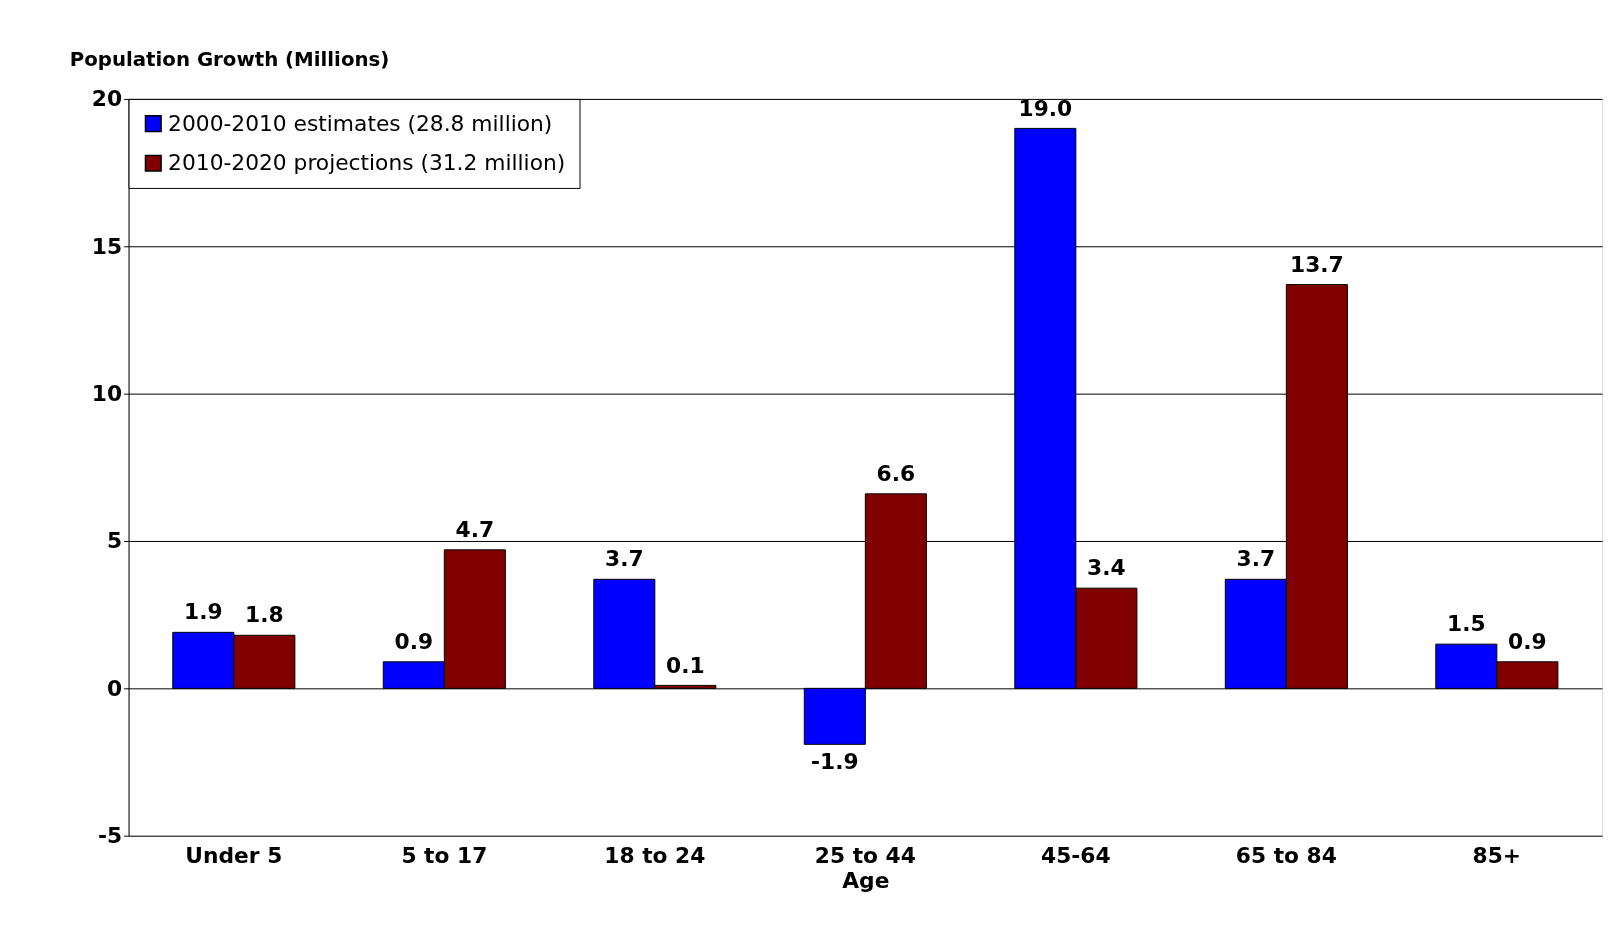 Image resolution: width=1612 pixels, height=940 pixels. I want to click on data-label: -1.9, so click(835, 762).